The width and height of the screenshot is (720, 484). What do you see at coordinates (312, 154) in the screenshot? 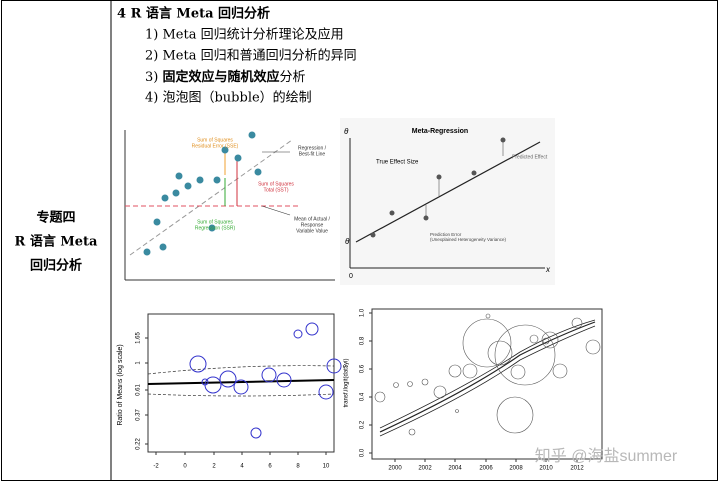
I see `figure-label: Best-fit Line` at bounding box center [312, 154].